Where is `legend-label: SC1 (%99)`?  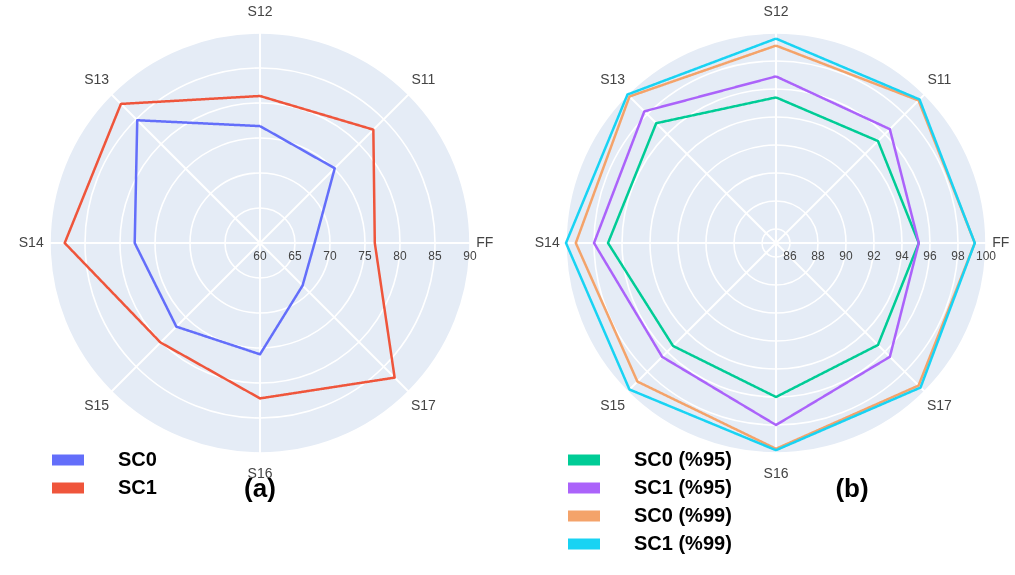
legend-label: SC1 (%99) is located at coordinates (683, 543).